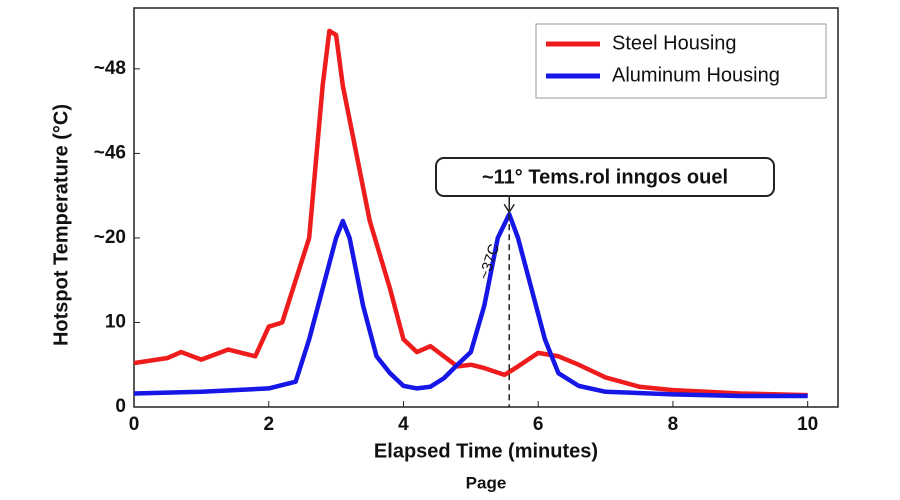 Image resolution: width=900 pixels, height=500 pixels. Describe the element at coordinates (807, 424) in the screenshot. I see `x-tick-label: 10` at that location.